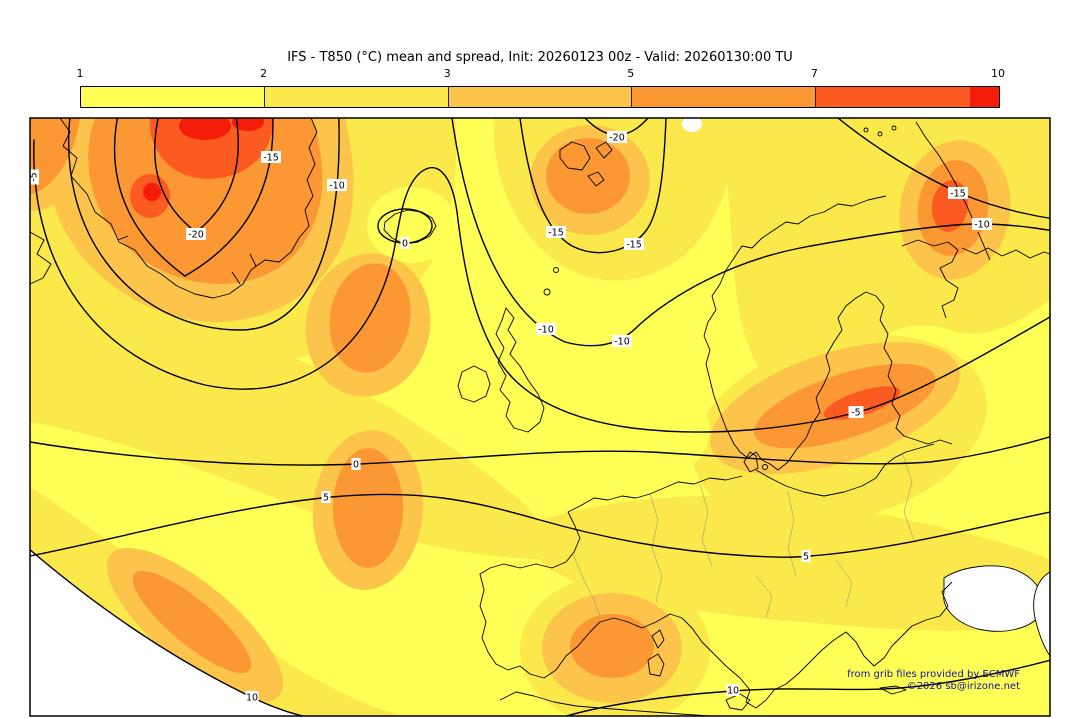  Describe the element at coordinates (586, 164) in the screenshot. I see `svalbard-coastline` at that location.